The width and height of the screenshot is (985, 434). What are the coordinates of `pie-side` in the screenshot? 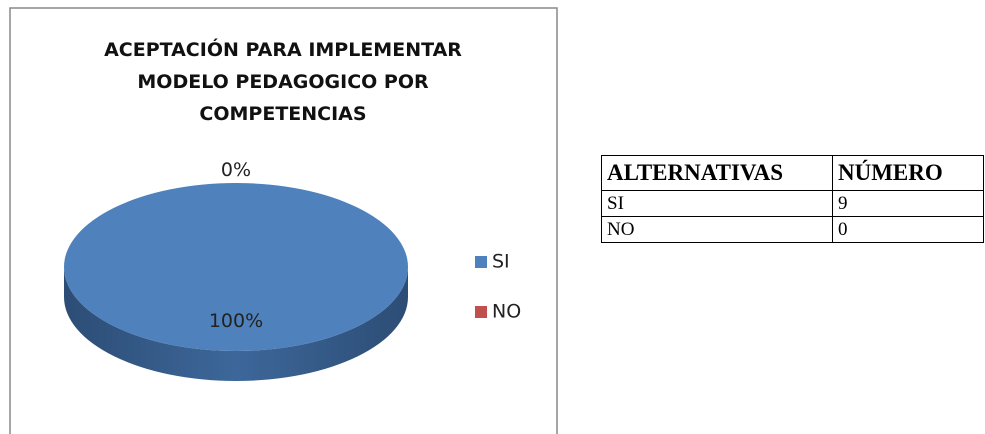 It's located at (236, 324).